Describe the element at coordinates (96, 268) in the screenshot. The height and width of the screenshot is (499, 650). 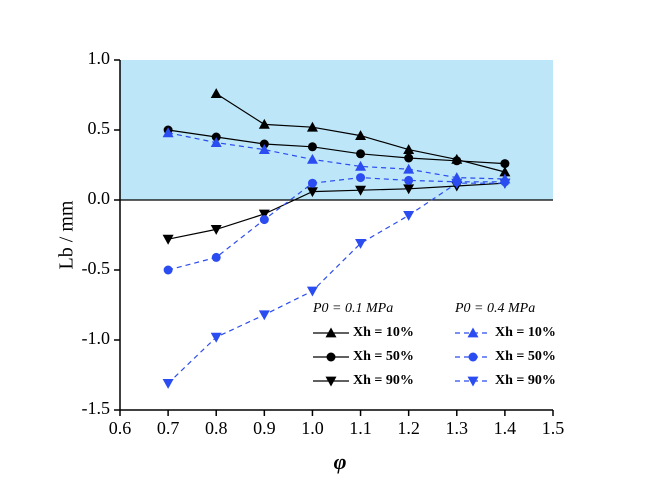
I see `y-tick-label: -0.5` at that location.